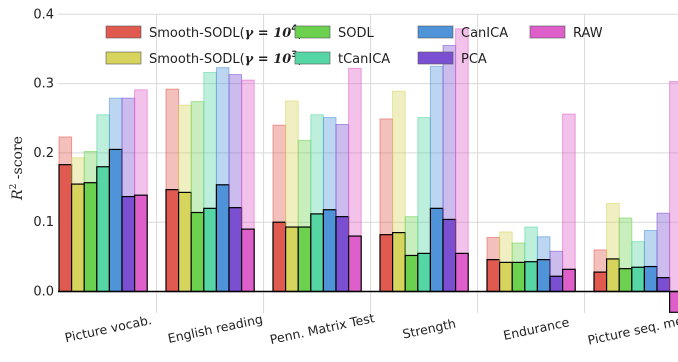 The height and width of the screenshot is (362, 678). I want to click on y-tick-label: 0.3, so click(43, 84).